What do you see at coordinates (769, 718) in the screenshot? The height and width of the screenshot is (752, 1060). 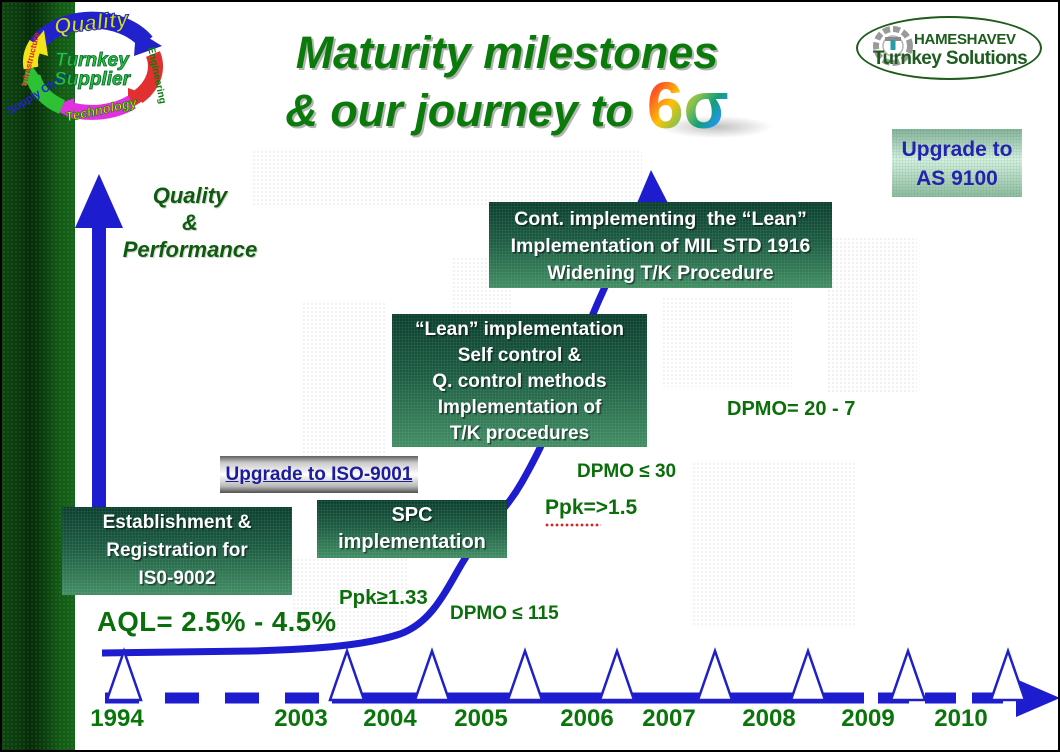 I see `year-label-2008: 2008` at bounding box center [769, 718].